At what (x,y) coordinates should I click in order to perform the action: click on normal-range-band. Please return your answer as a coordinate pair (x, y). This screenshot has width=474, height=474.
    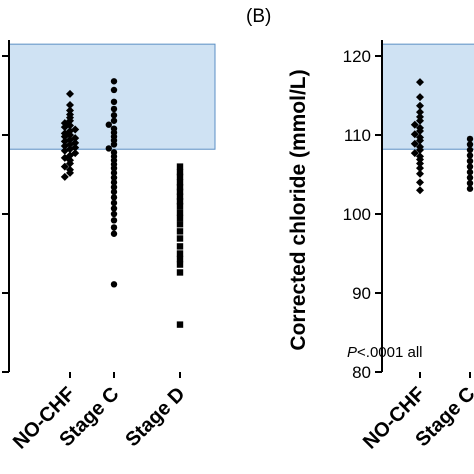
    Looking at the image, I should click on (427, 96).